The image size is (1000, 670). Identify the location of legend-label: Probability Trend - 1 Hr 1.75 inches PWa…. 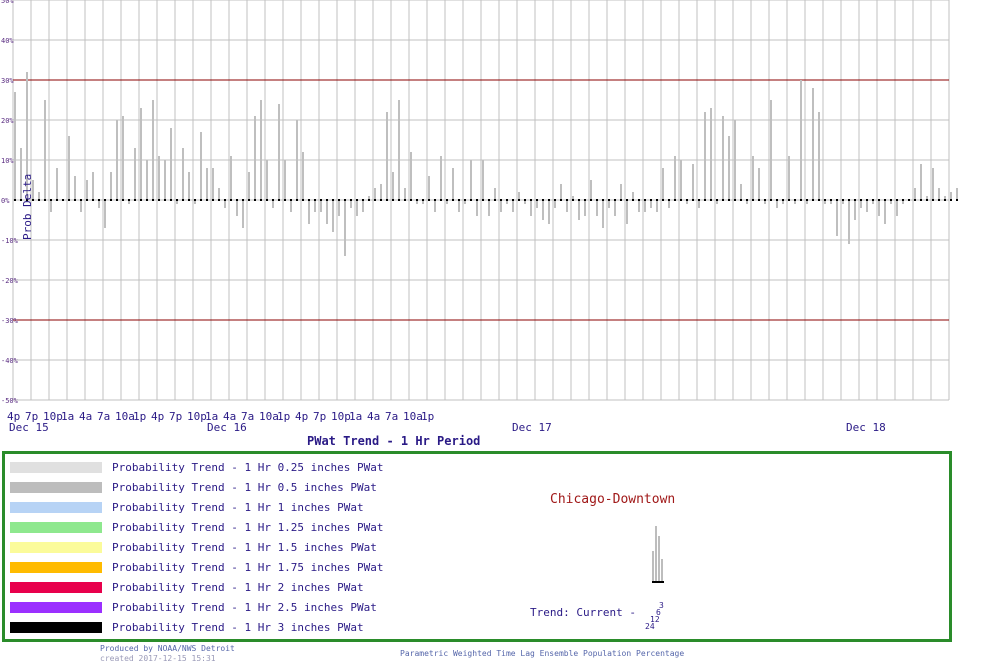
(248, 567).